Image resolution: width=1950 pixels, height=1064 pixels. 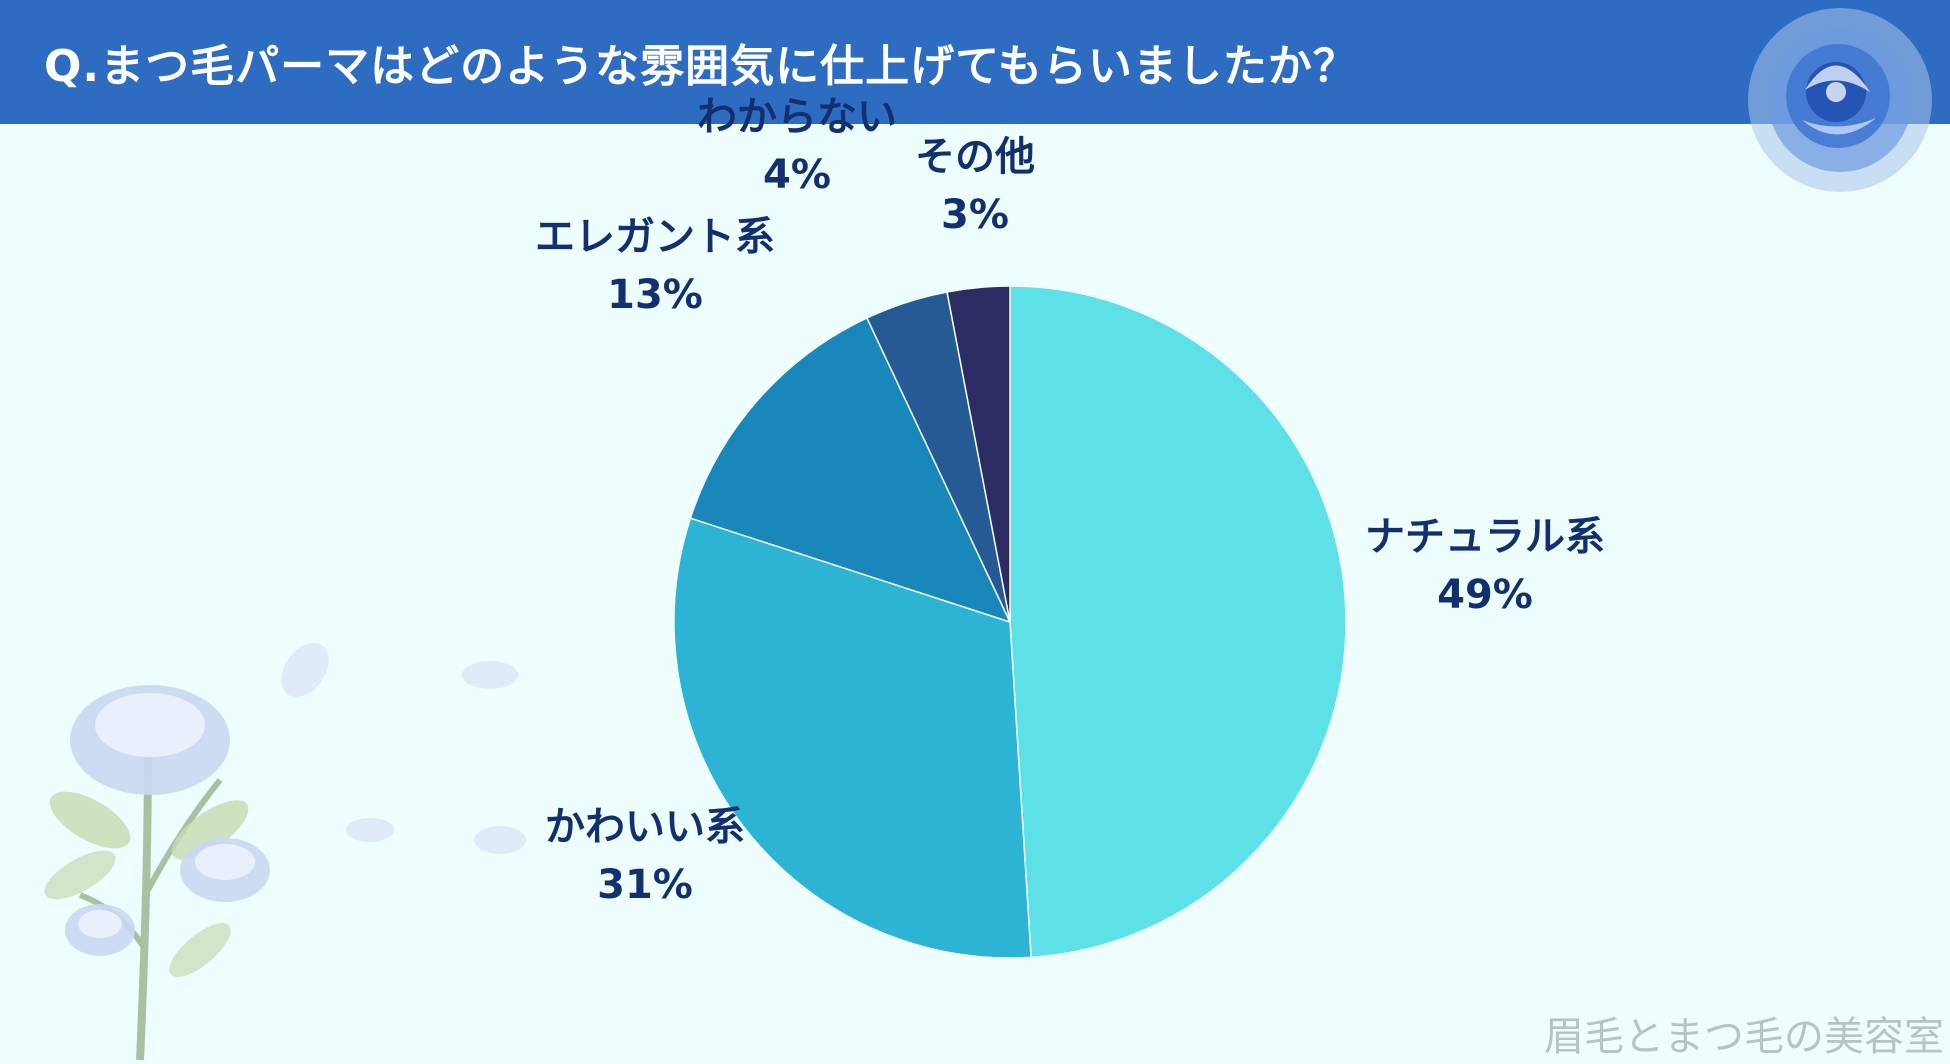 I want to click on slice-category: かわいい系, so click(x=645, y=827).